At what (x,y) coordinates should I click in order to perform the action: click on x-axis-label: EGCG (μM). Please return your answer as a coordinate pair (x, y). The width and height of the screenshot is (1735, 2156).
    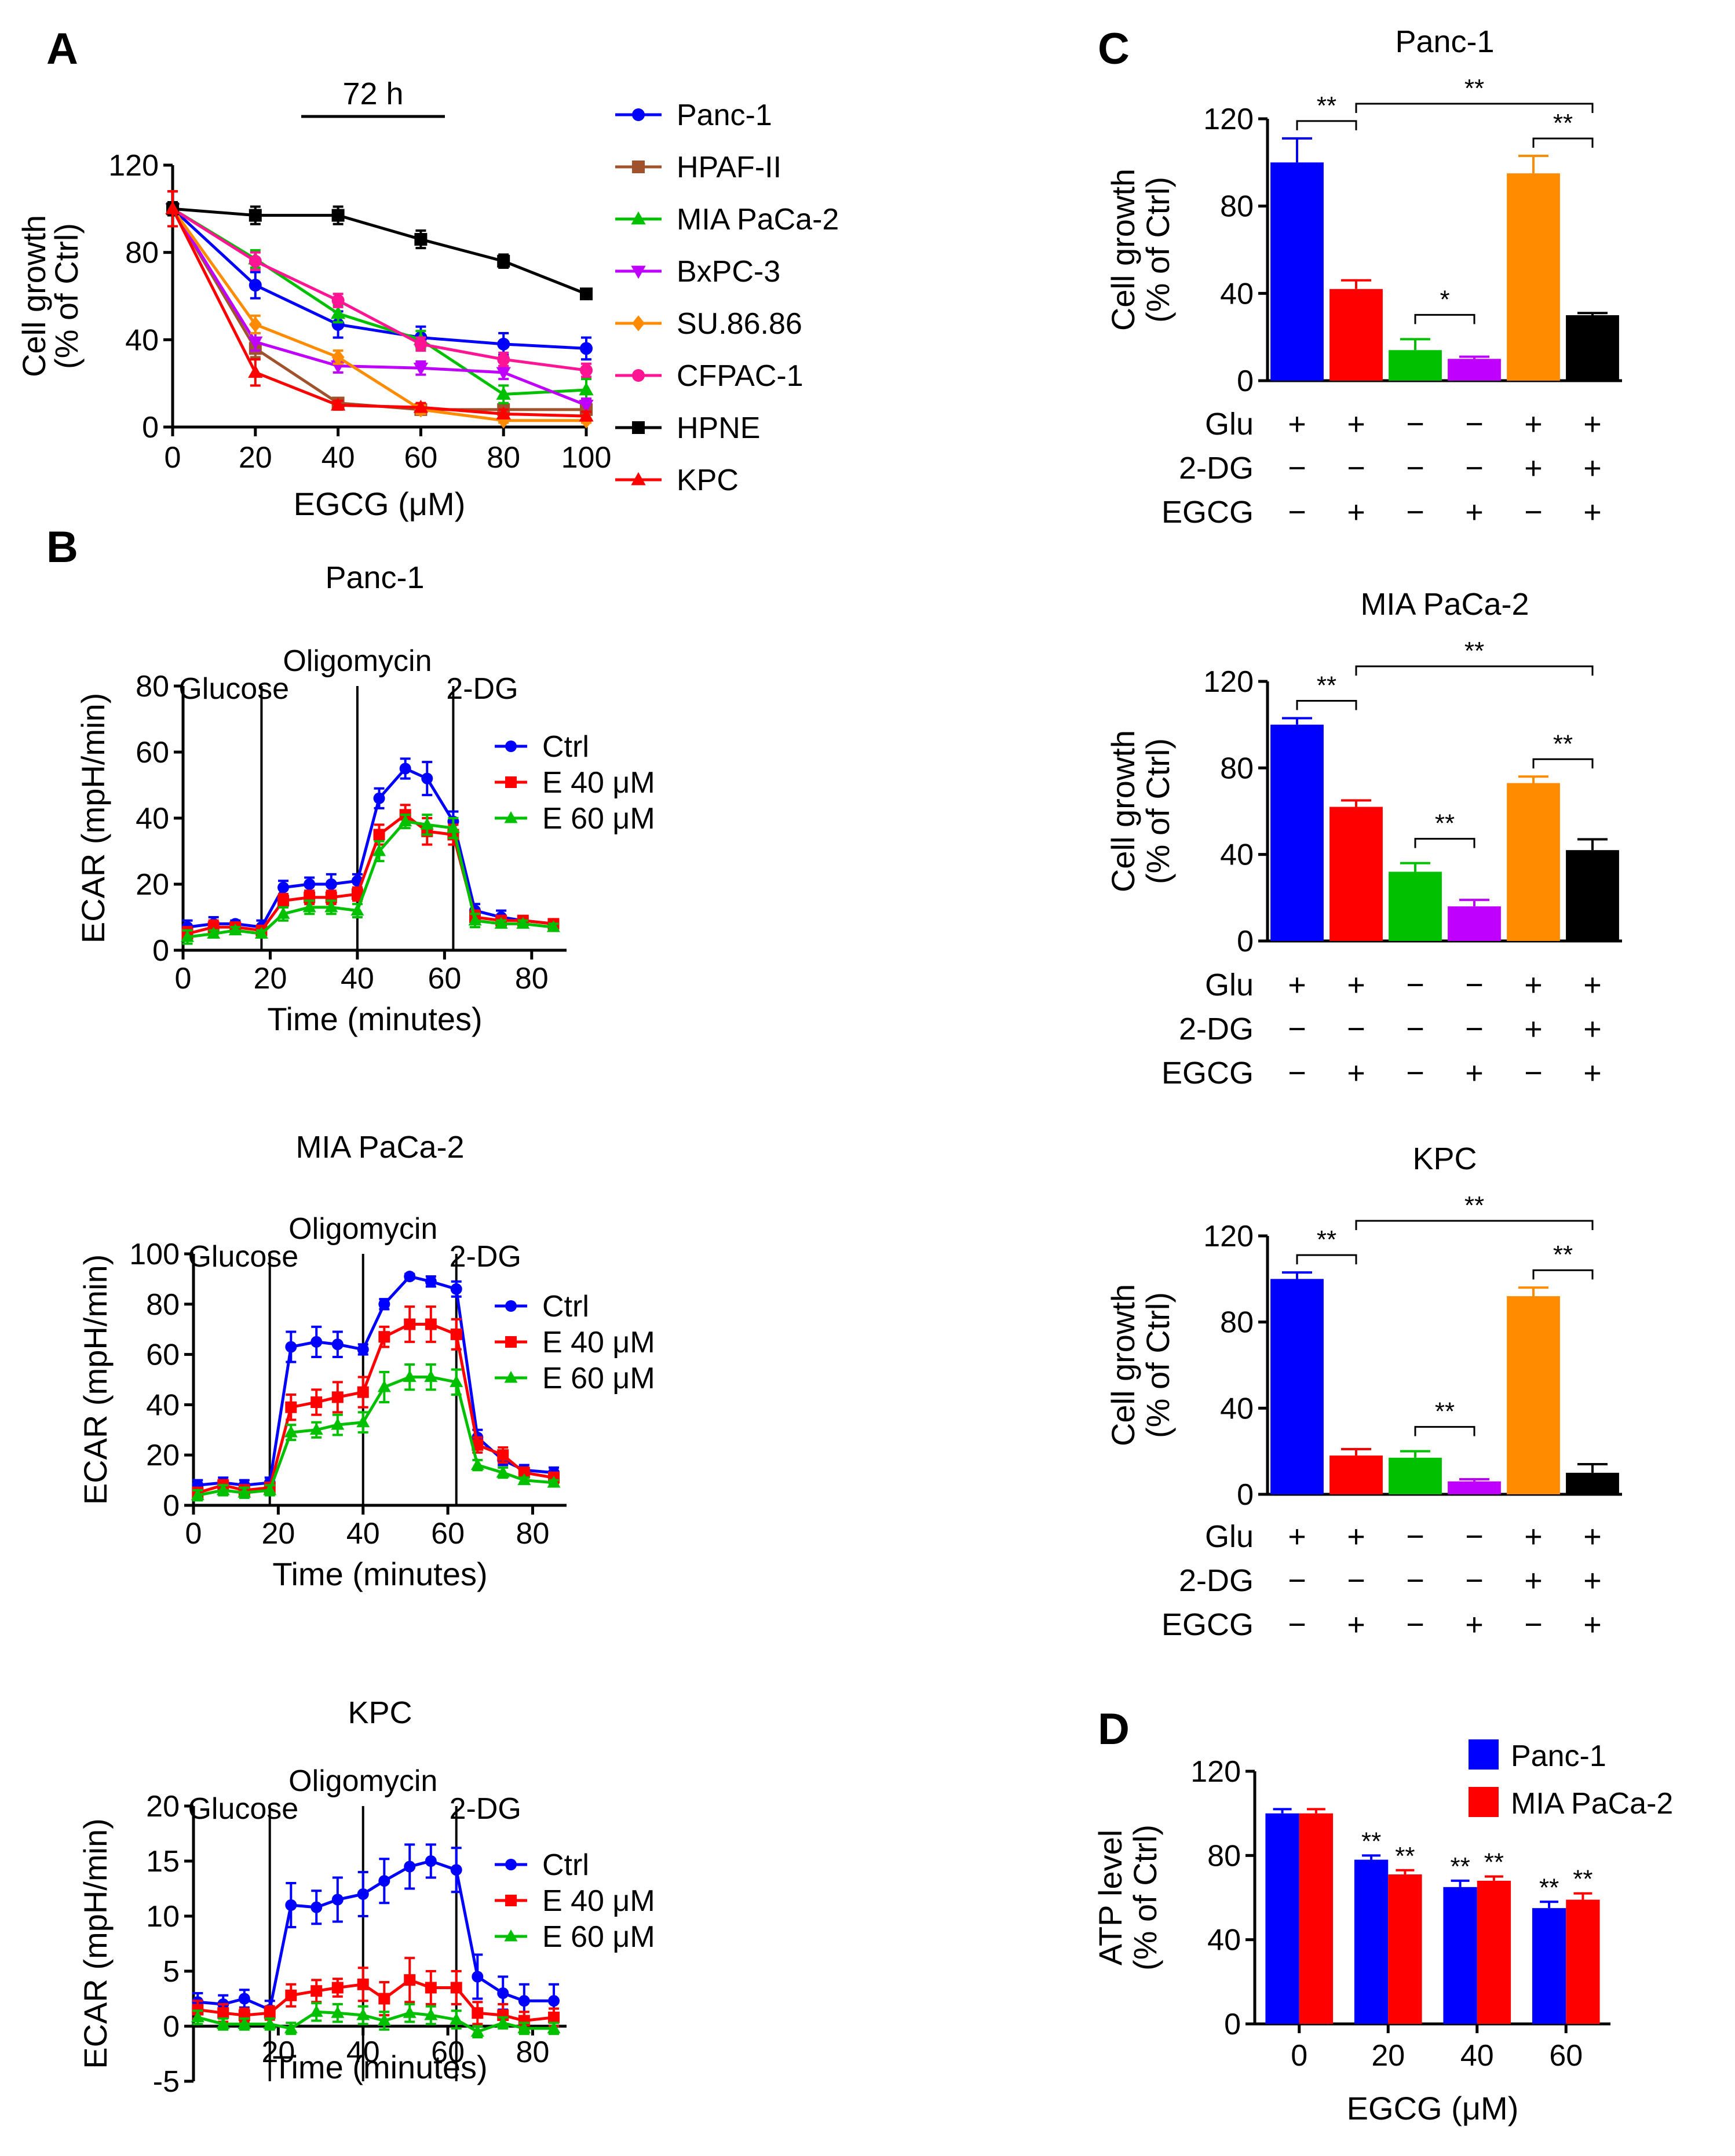
    Looking at the image, I should click on (1433, 2108).